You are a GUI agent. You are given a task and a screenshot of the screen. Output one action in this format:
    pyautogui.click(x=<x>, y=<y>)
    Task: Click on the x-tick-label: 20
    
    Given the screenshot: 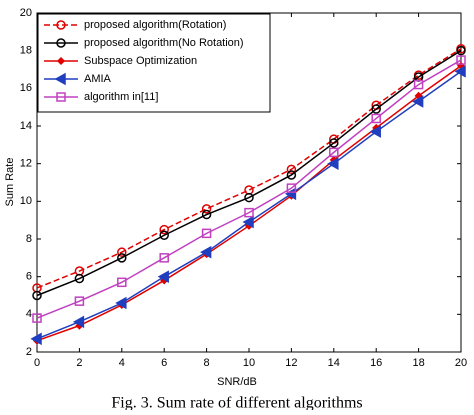 What is the action you would take?
    pyautogui.click(x=461, y=363)
    